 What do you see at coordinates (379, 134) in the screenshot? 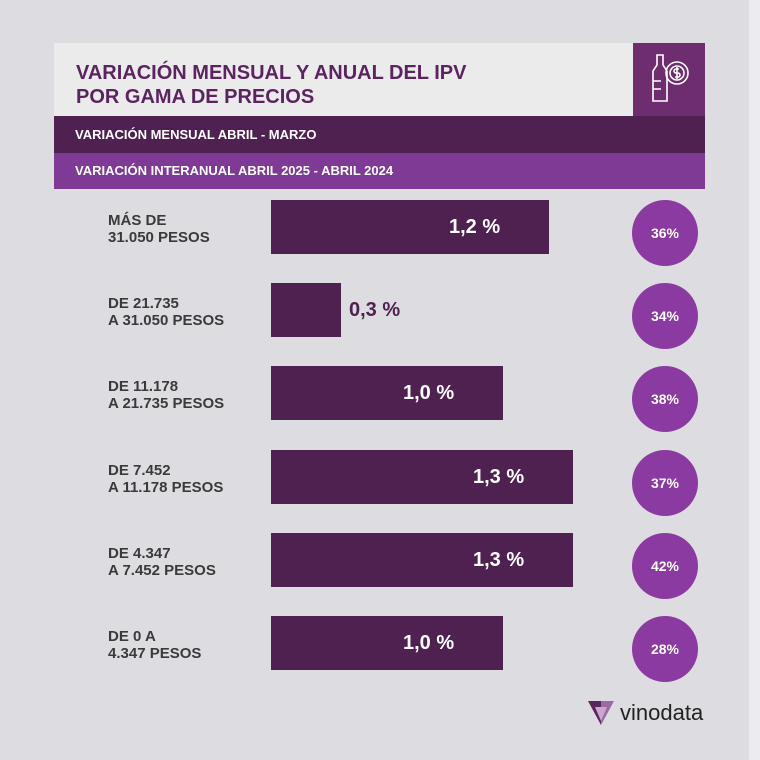
I see `legend-monthly: VARIACIÓN MENSUAL ABRIL - MARZO` at bounding box center [379, 134].